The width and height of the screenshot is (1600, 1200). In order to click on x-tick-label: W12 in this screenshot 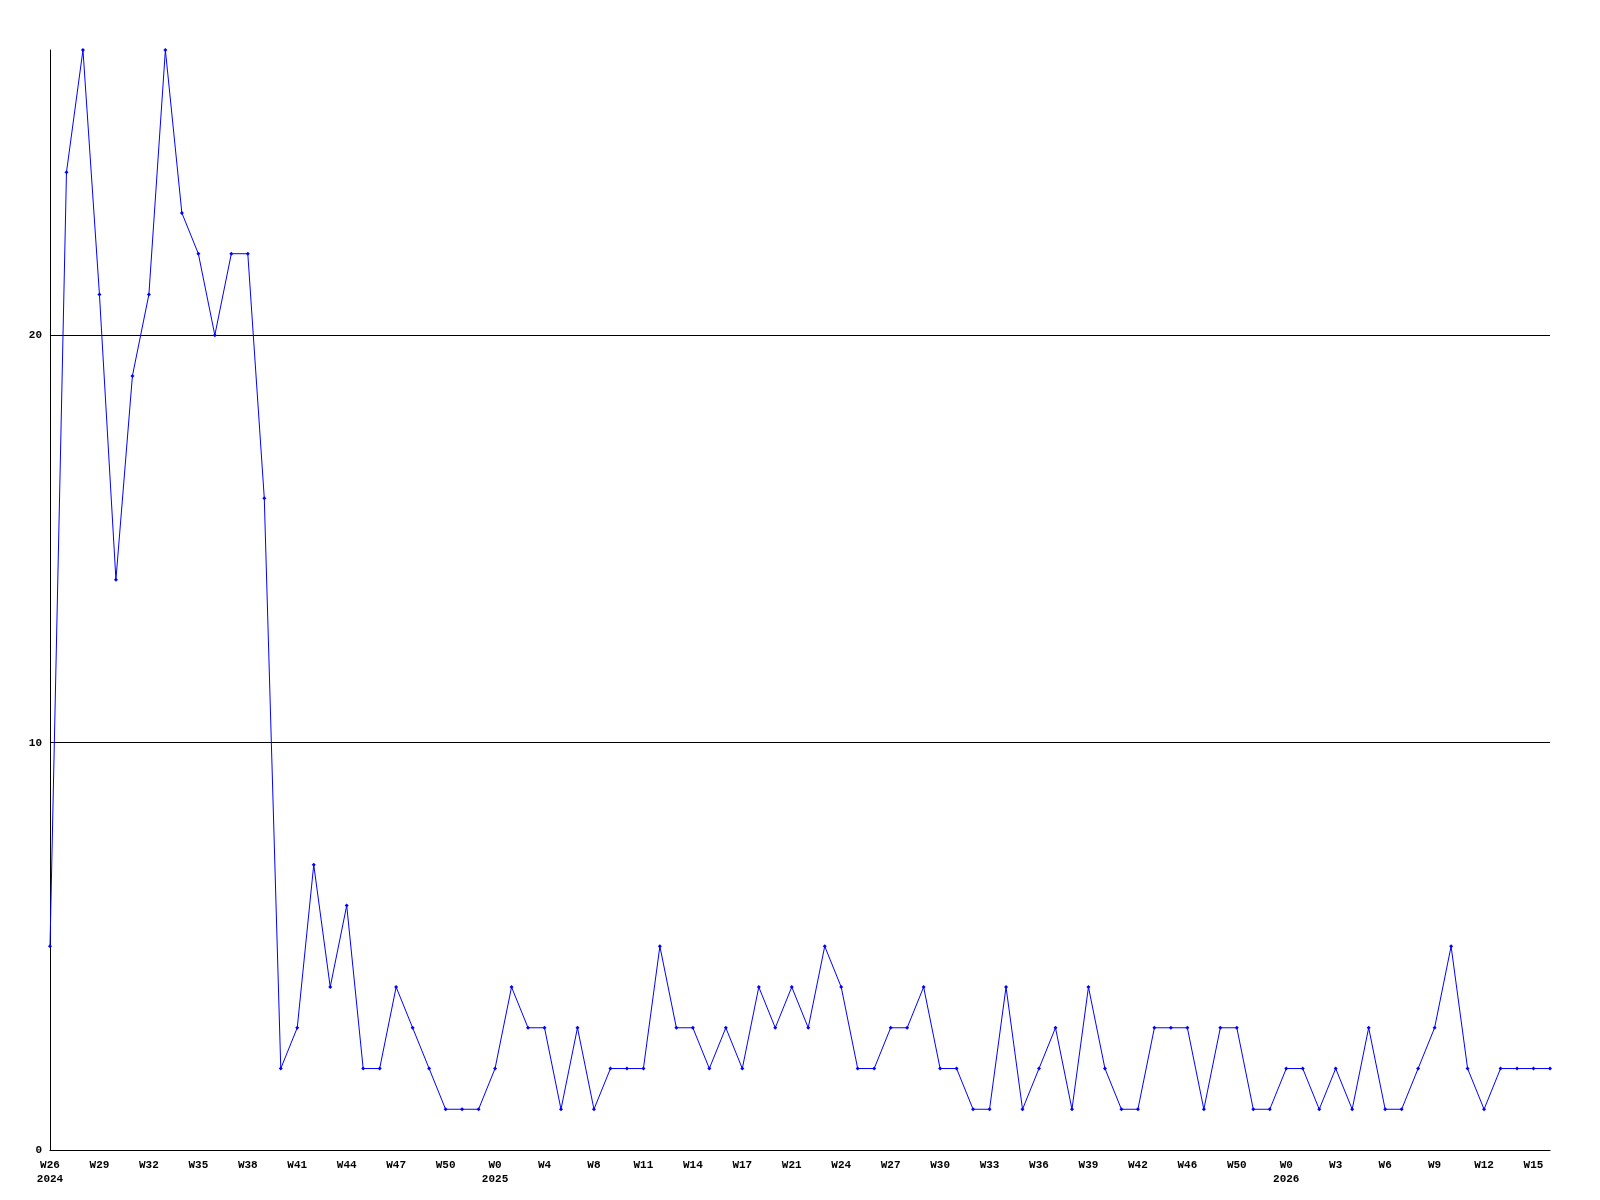, I will do `click(1484, 1165)`.